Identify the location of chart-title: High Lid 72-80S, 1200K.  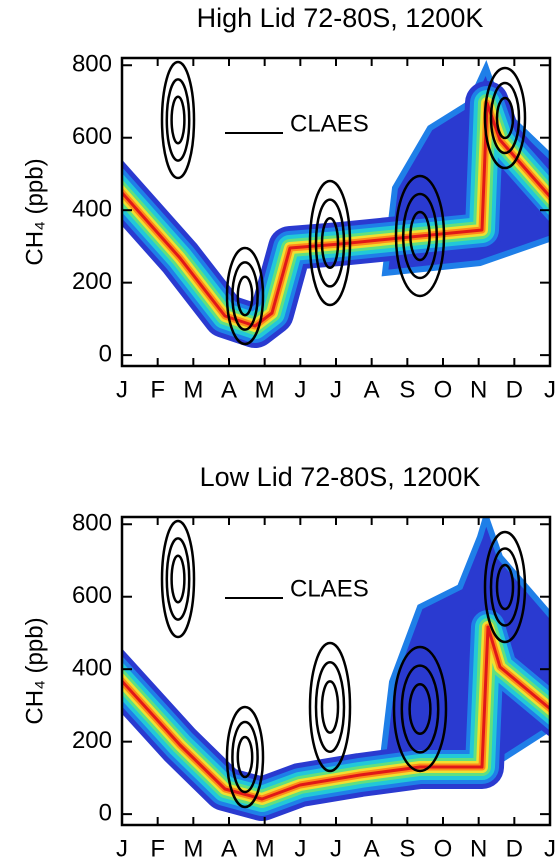
(340, 18).